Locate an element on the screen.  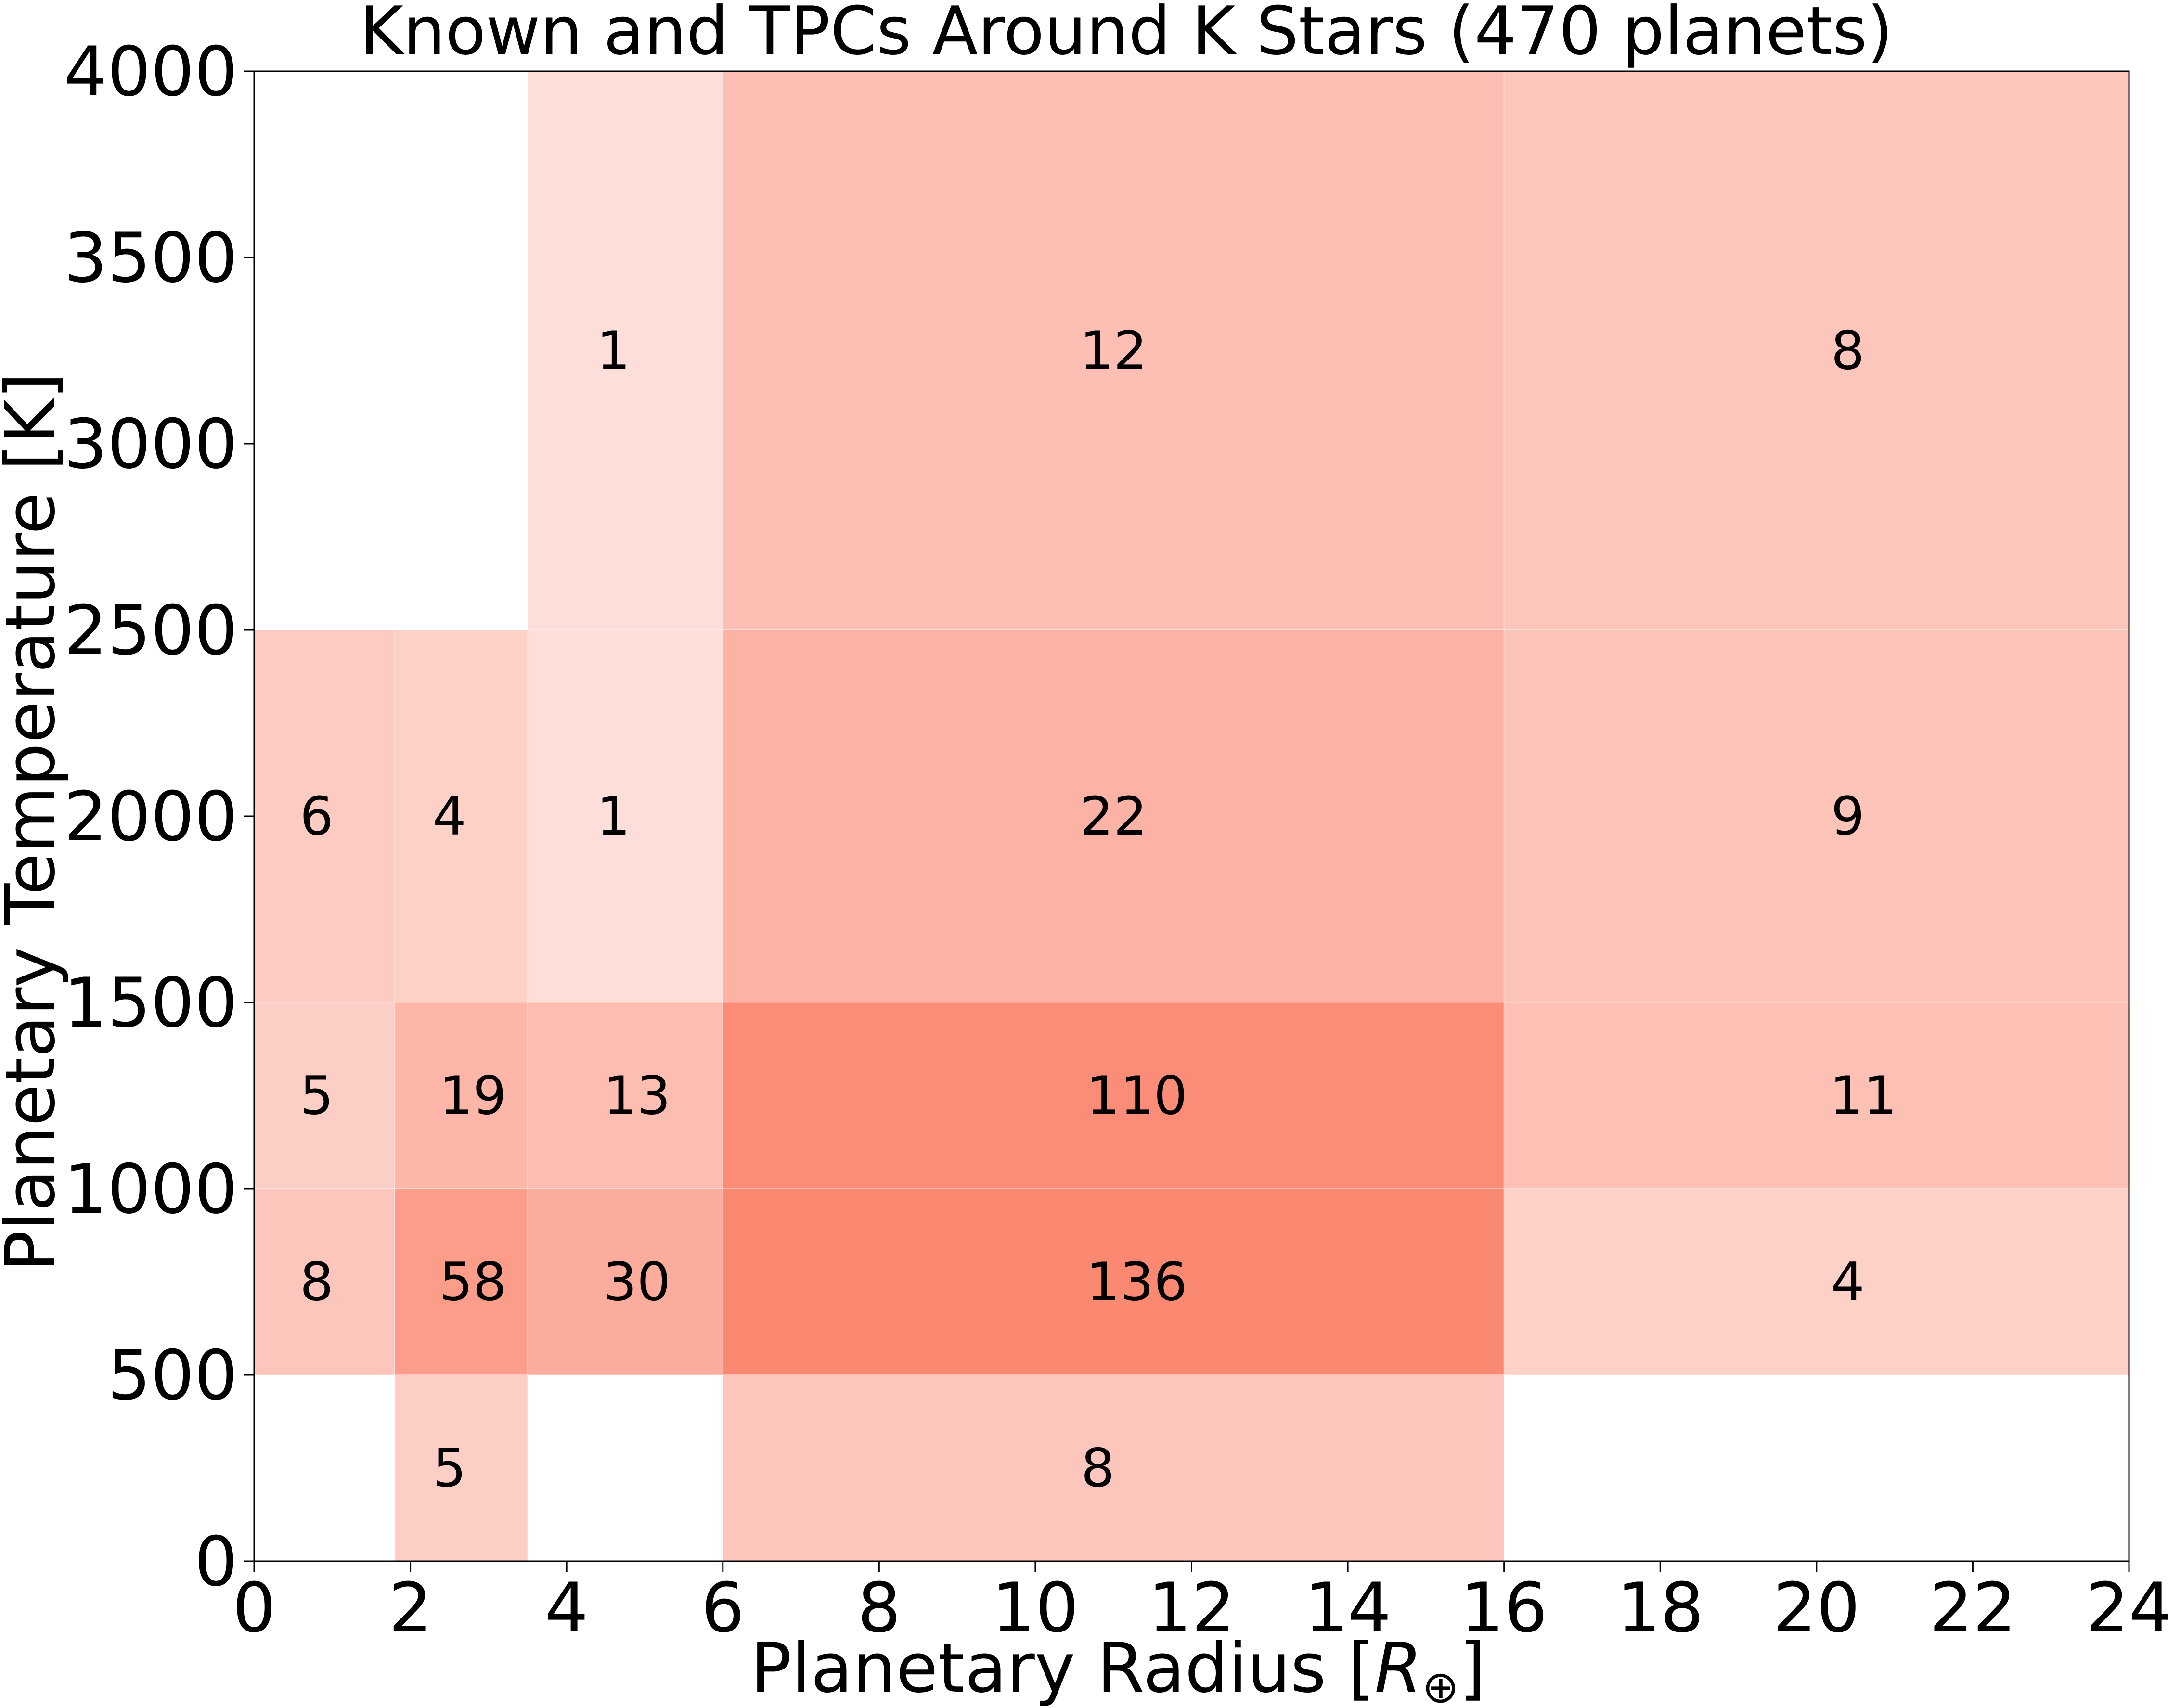
x-axis-label: Planetary Radius [R⊕] is located at coordinates (1118, 1668).